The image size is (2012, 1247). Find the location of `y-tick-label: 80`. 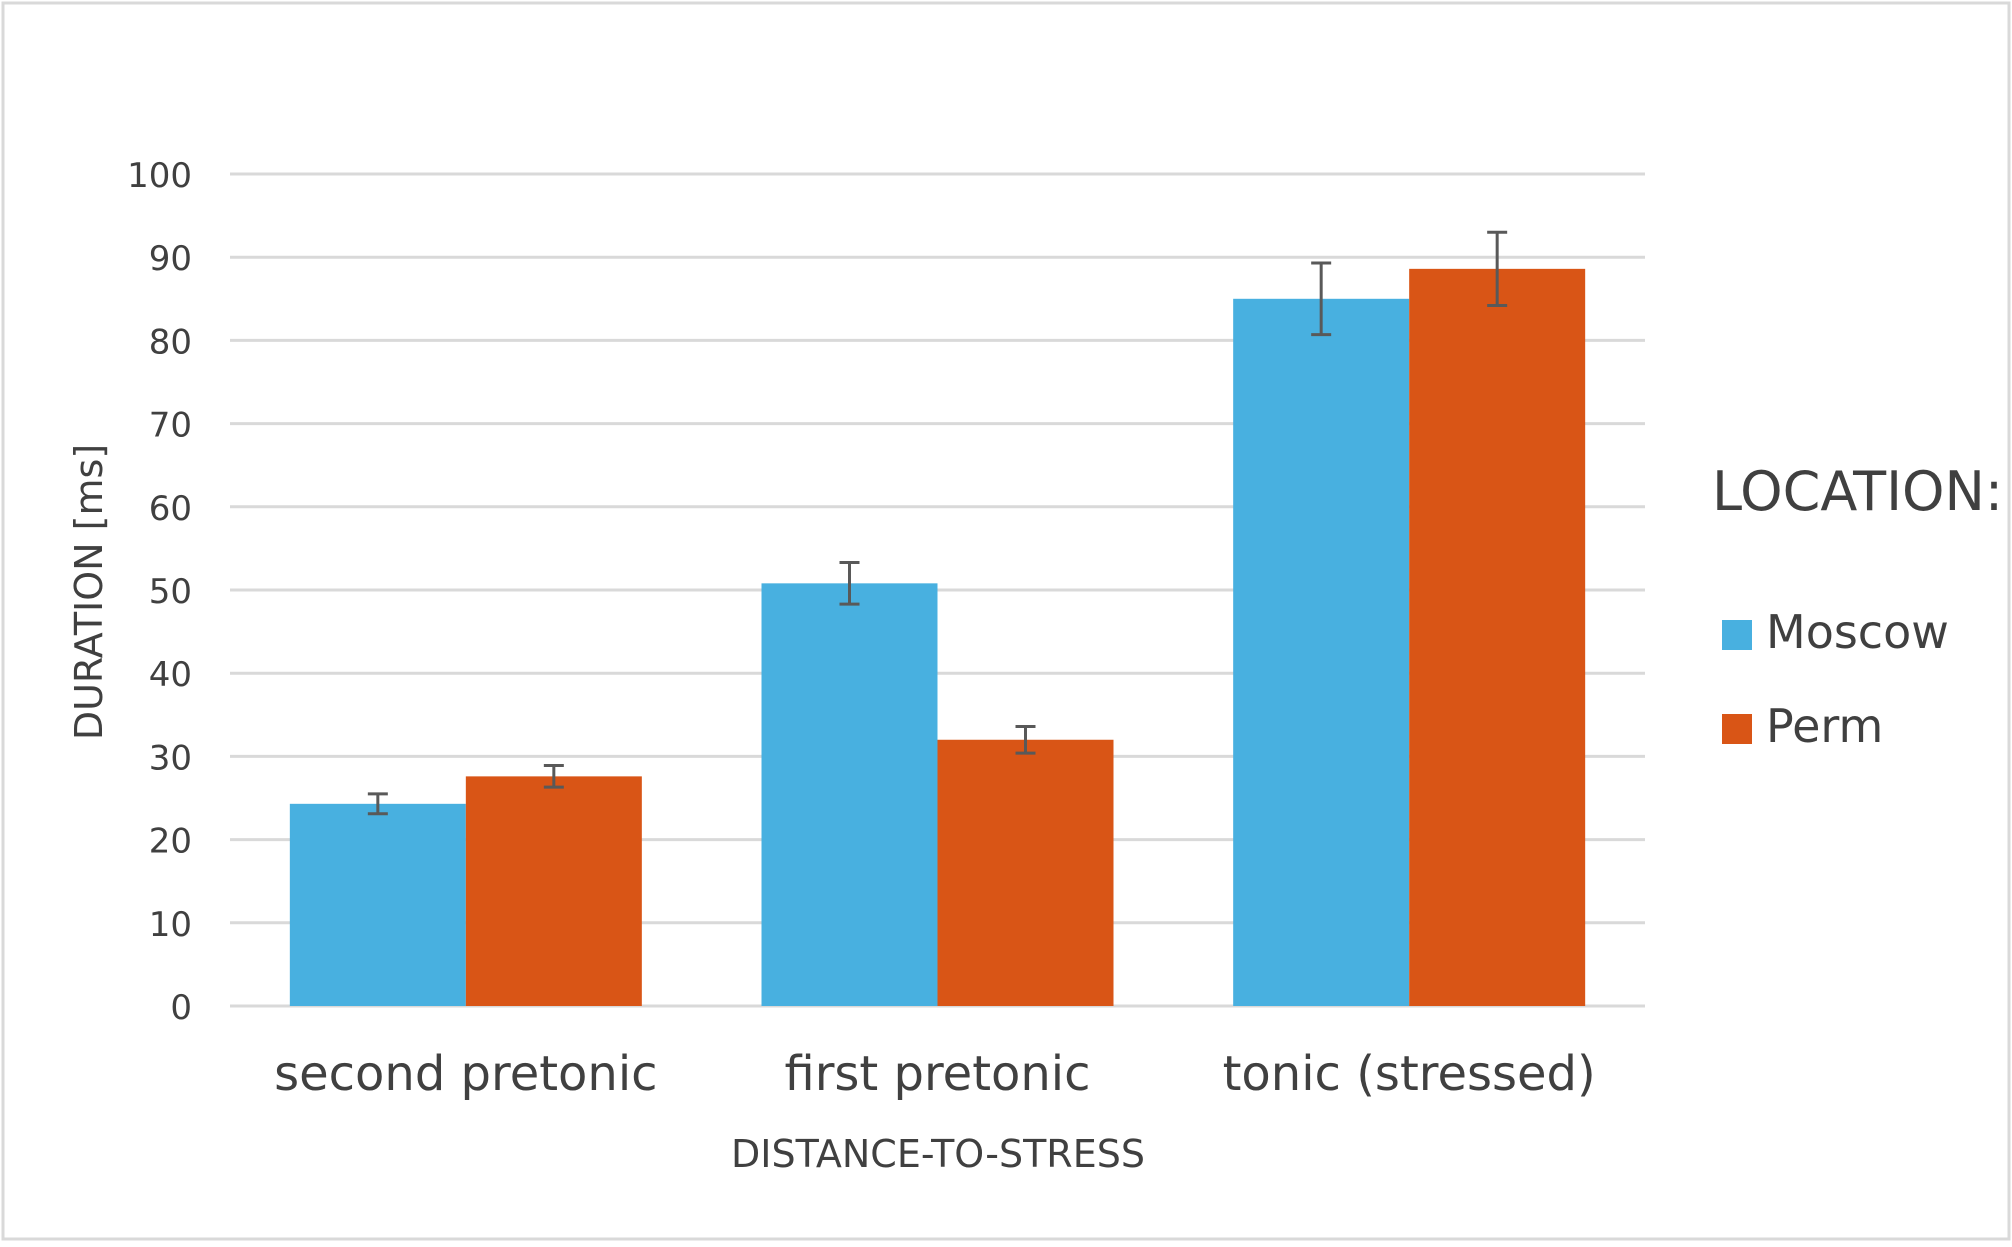

y-tick-label: 80 is located at coordinates (170, 342).